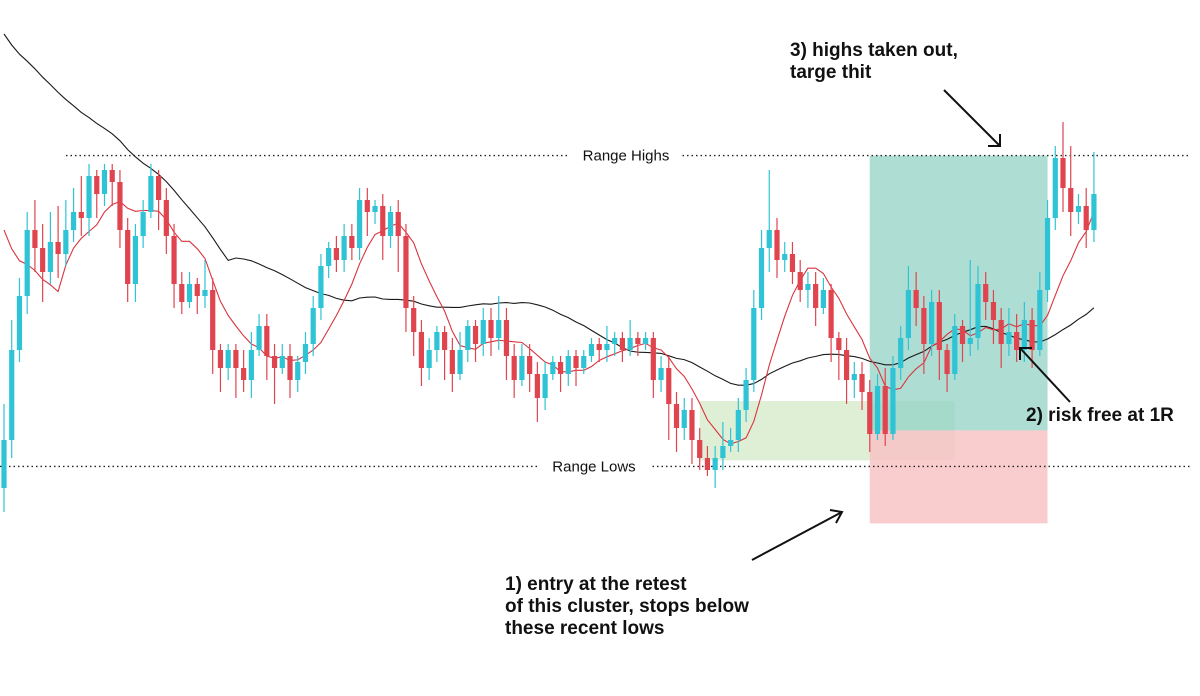 Image resolution: width=1200 pixels, height=696 pixels. Describe the element at coordinates (958, 293) in the screenshot. I see `target-zone-rect` at that location.